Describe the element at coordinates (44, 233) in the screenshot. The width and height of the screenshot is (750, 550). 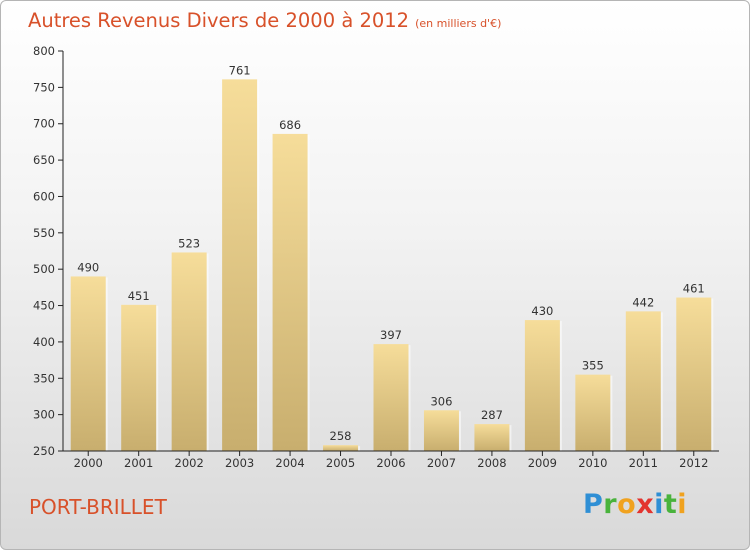
I see `y-tick-label: 550` at that location.